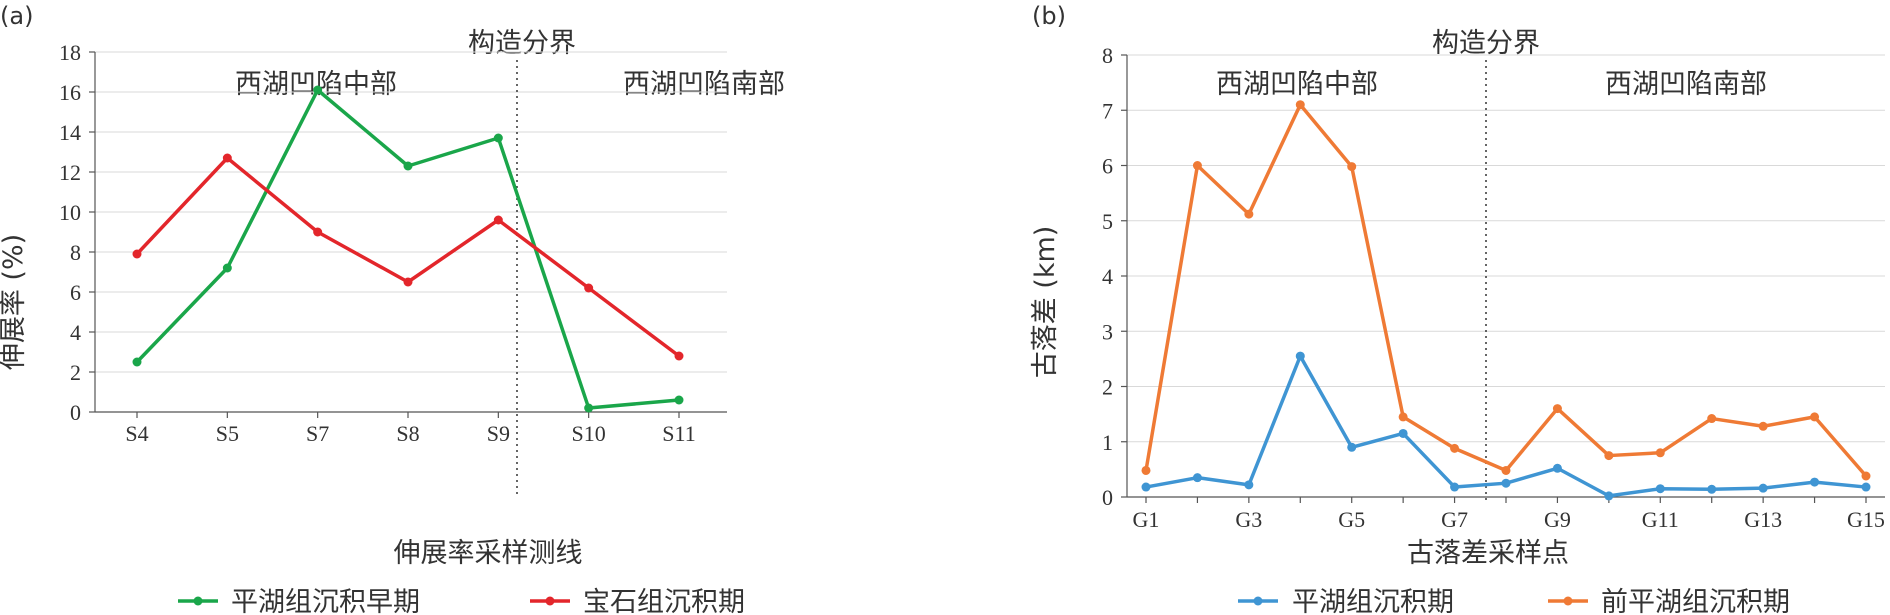  What do you see at coordinates (1660, 519) in the screenshot?
I see `x-tick-label-b-10: G11` at bounding box center [1660, 519].